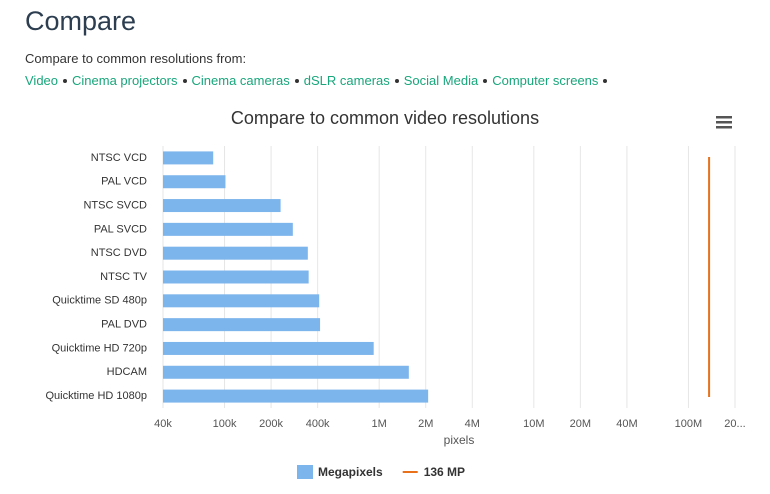 Image resolution: width=770 pixels, height=494 pixels. Describe the element at coordinates (115, 205) in the screenshot. I see `y-tick-label: NTSC SVCD` at that location.